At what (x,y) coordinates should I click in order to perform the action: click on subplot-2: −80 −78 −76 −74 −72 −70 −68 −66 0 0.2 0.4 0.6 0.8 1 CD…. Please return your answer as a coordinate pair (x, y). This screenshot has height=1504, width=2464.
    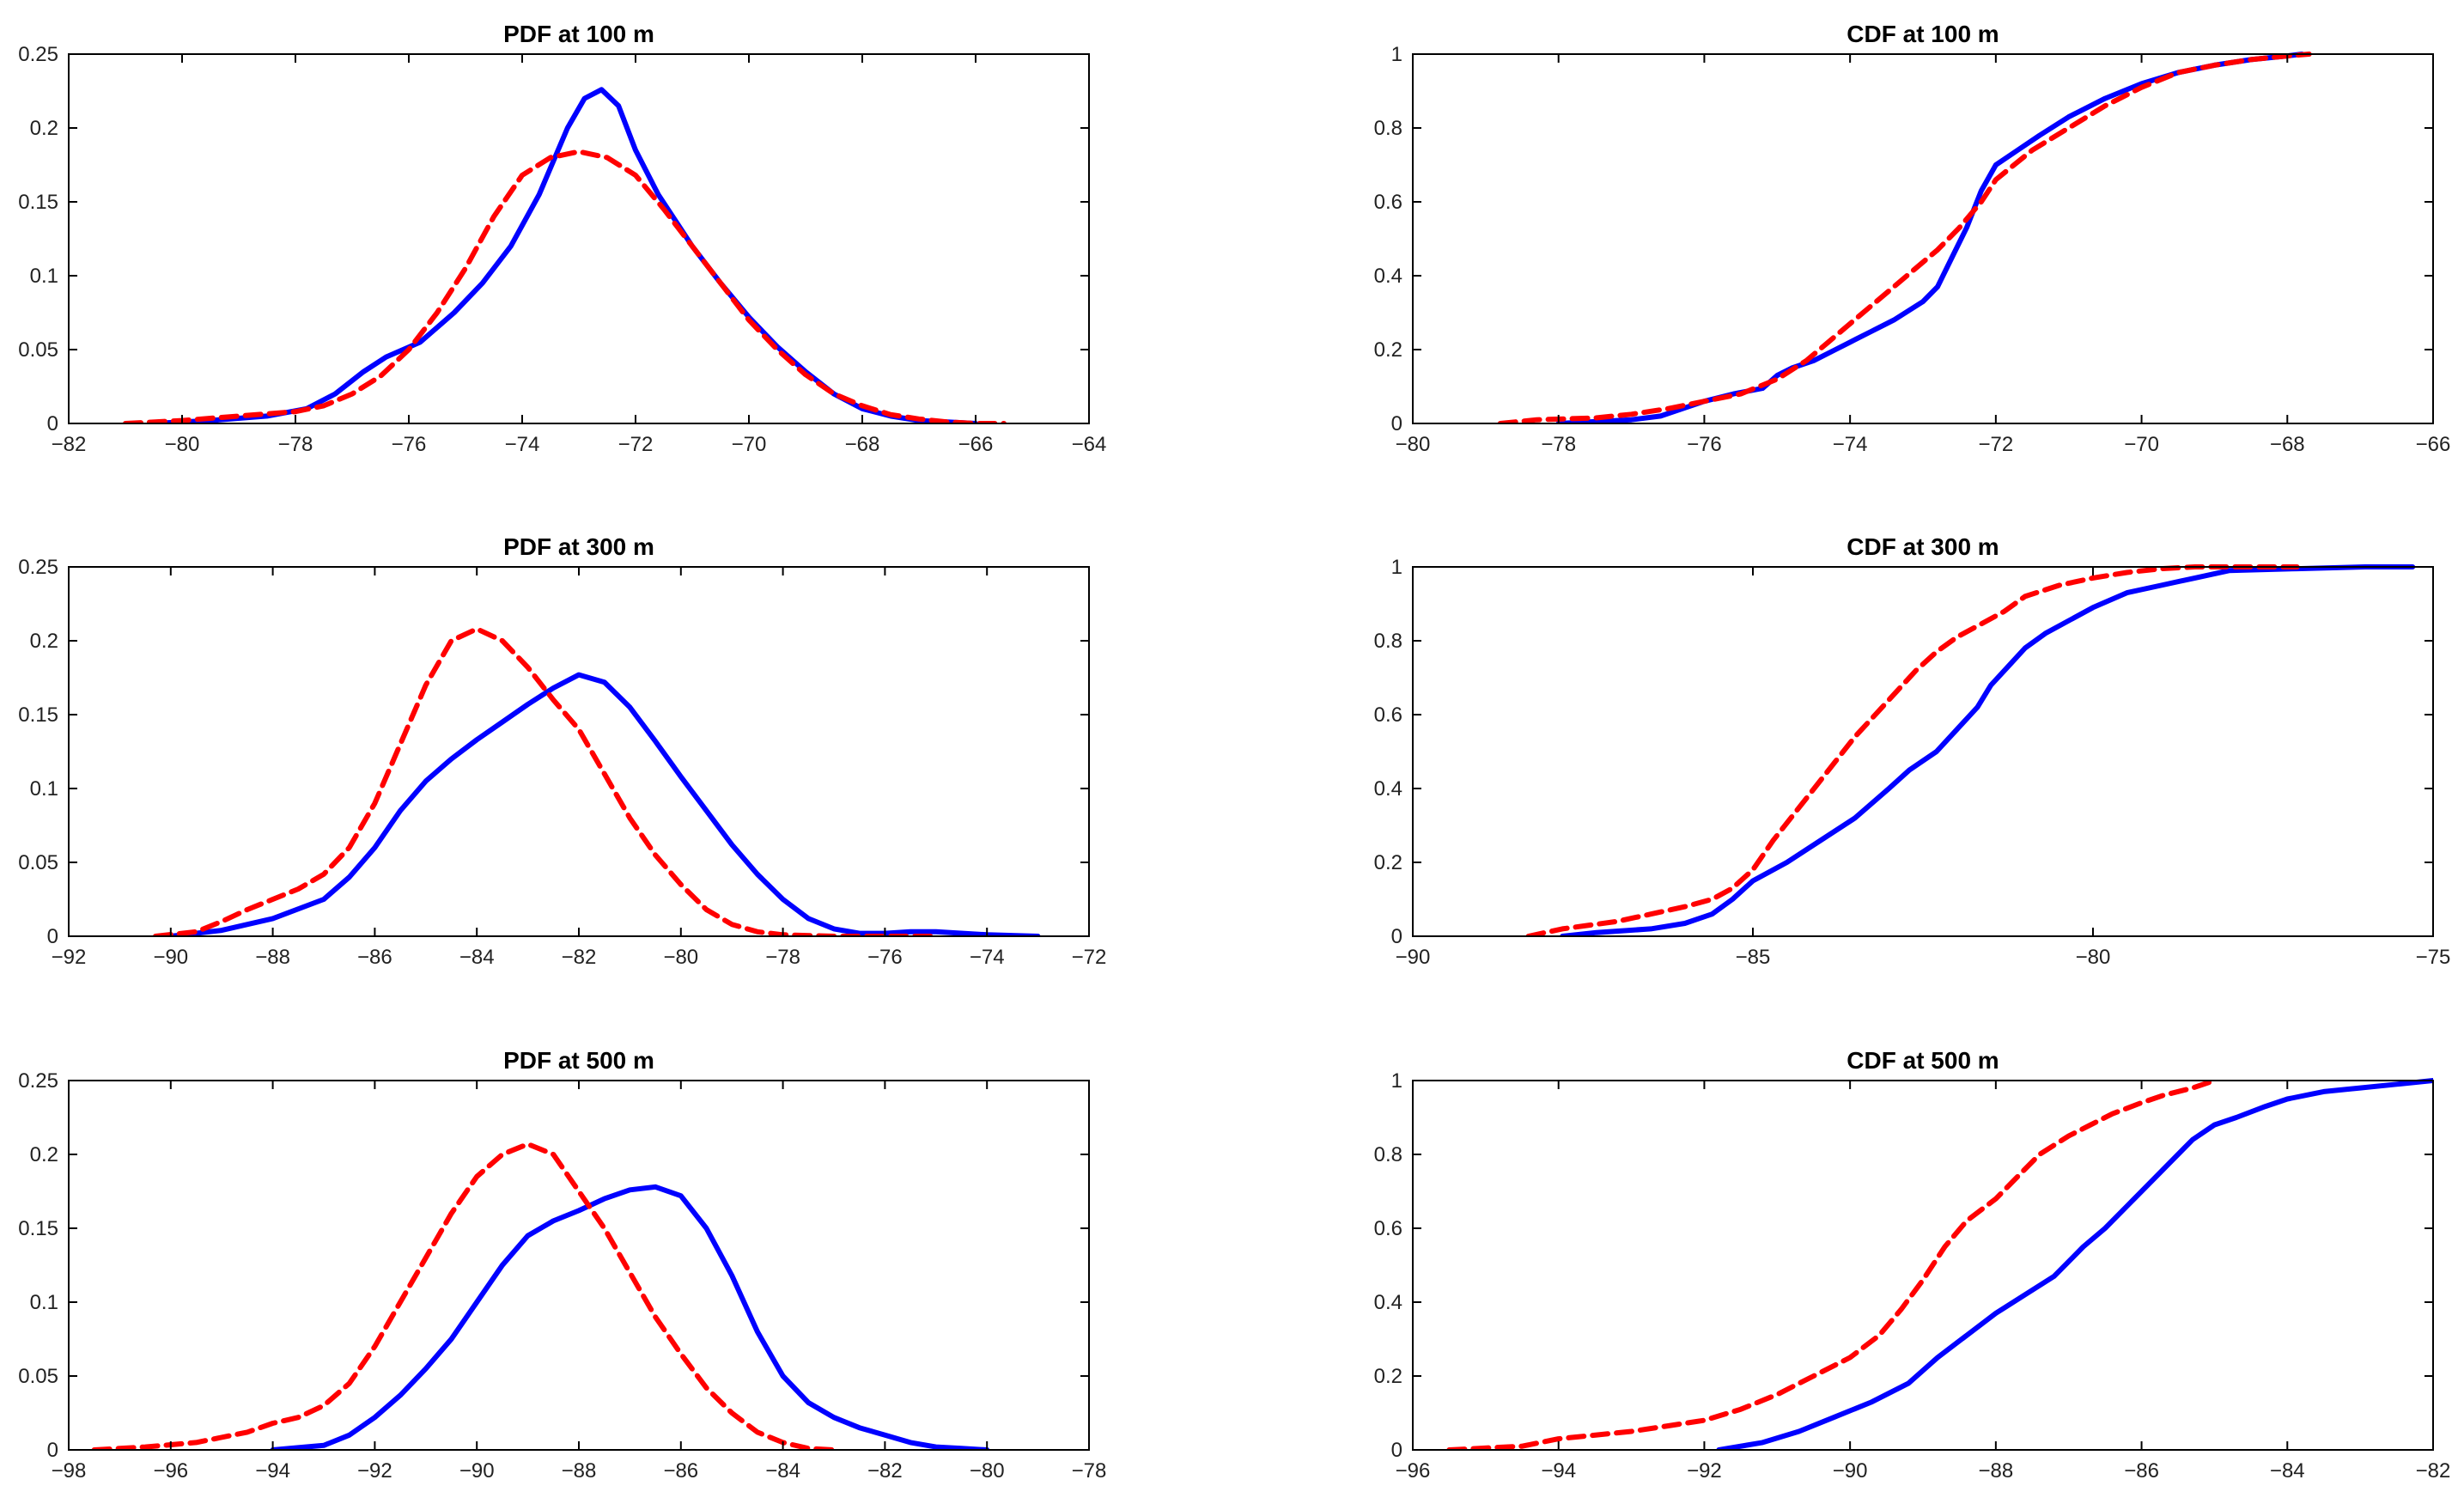
    Looking at the image, I should click on (1913, 239).